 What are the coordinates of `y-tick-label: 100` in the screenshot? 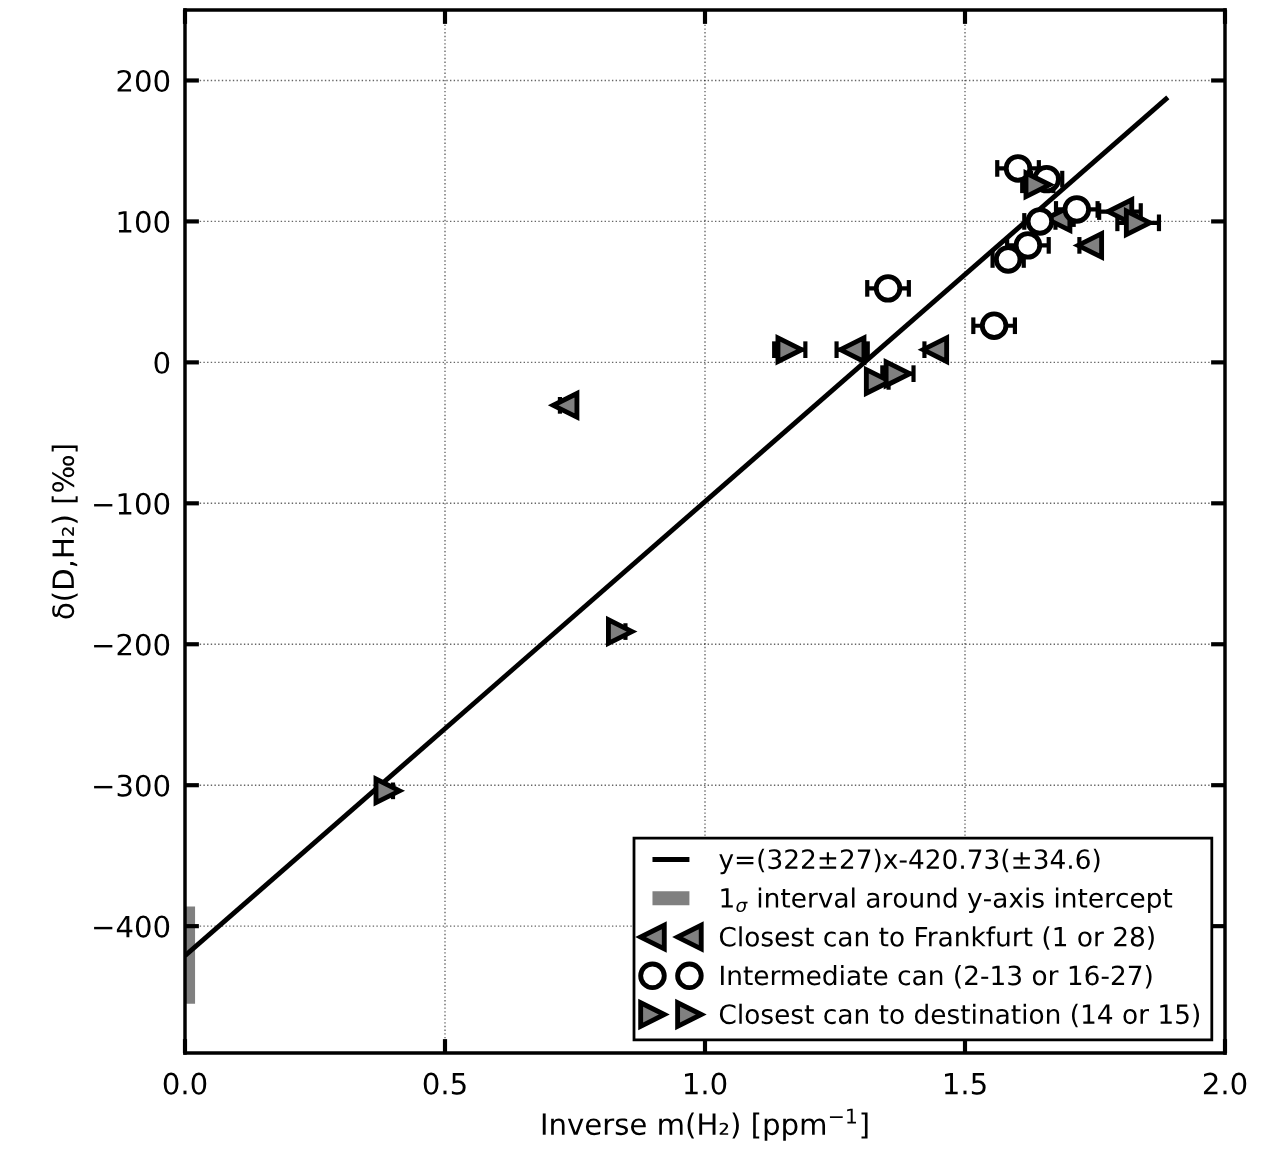 It's located at (144, 221).